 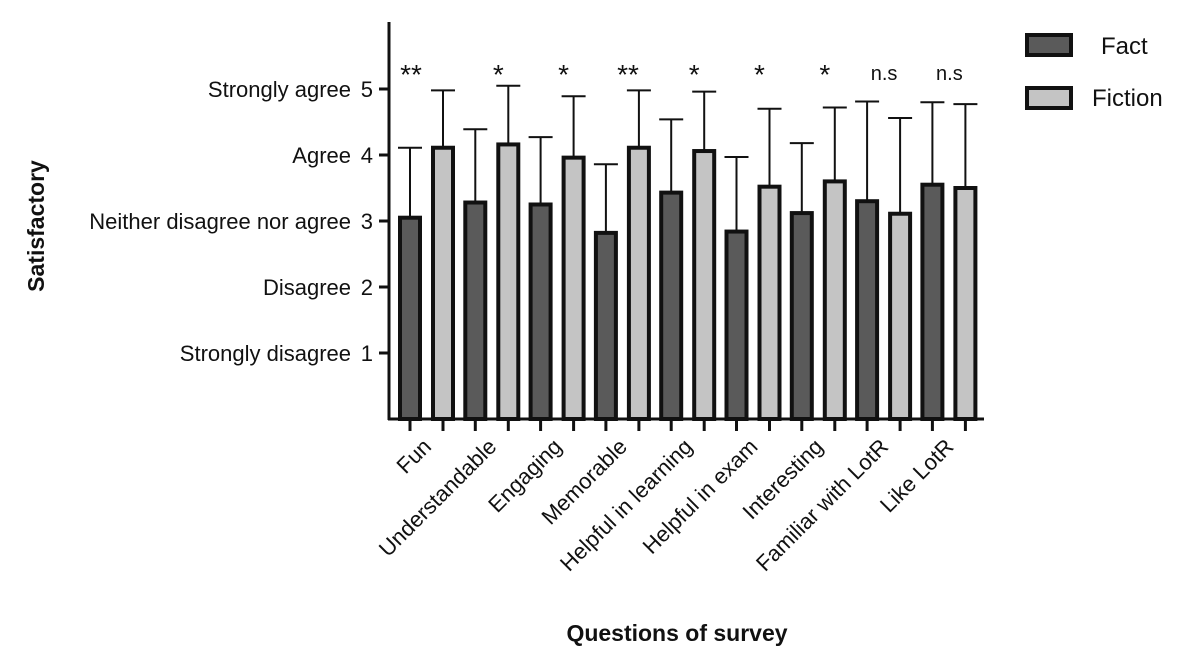 What do you see at coordinates (498, 74) in the screenshot?
I see `significance-understandable: *` at bounding box center [498, 74].